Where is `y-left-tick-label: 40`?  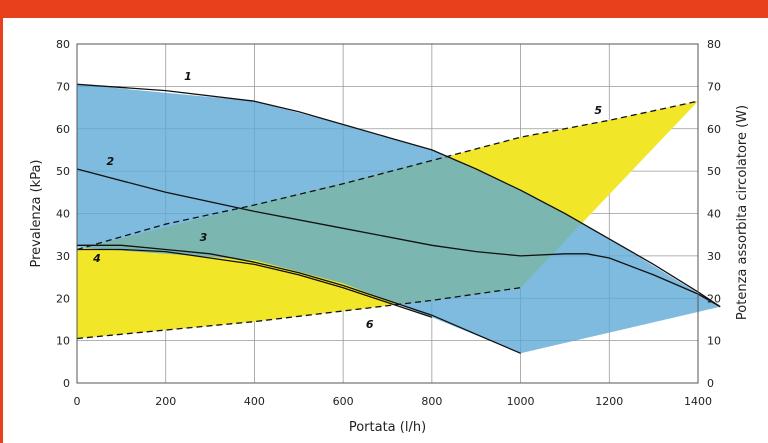
y-left-tick-label: 40 is located at coordinates (63, 214).